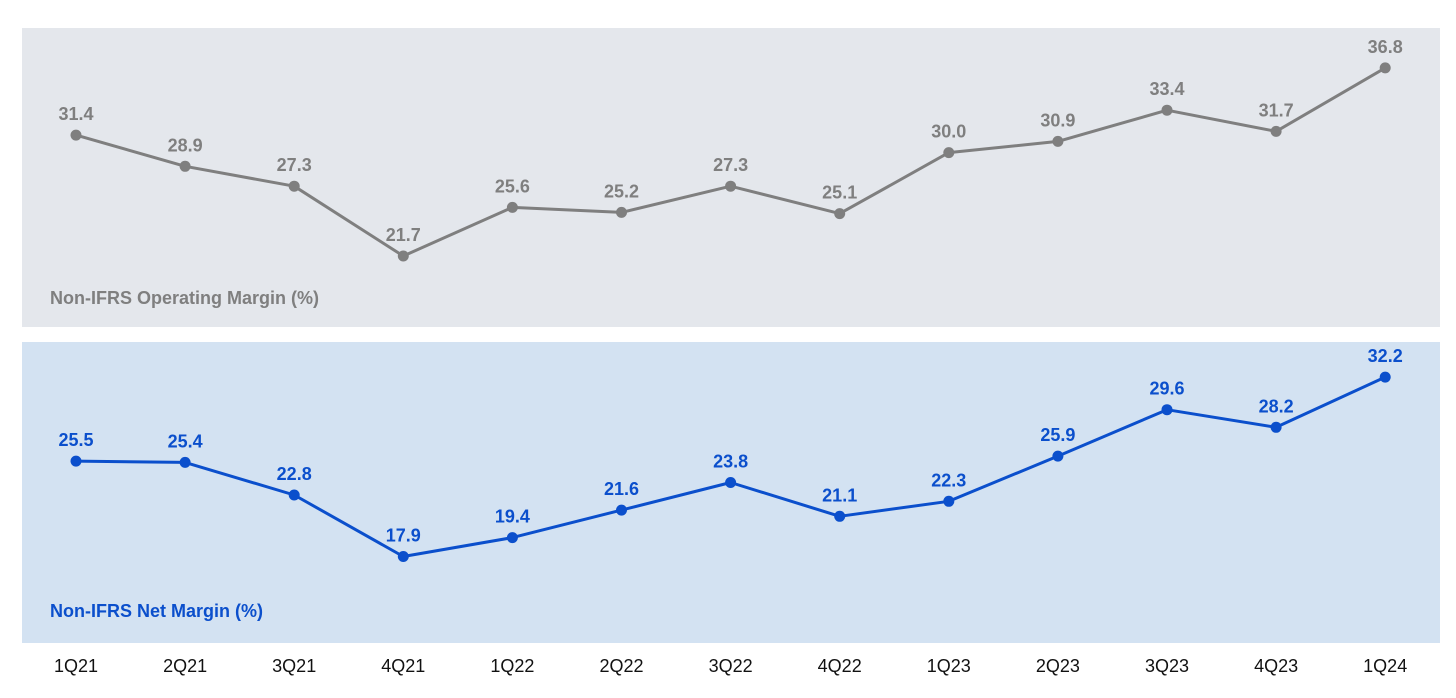 The height and width of the screenshot is (698, 1456). What do you see at coordinates (512, 538) in the screenshot?
I see `net-margin-point-1Q22` at bounding box center [512, 538].